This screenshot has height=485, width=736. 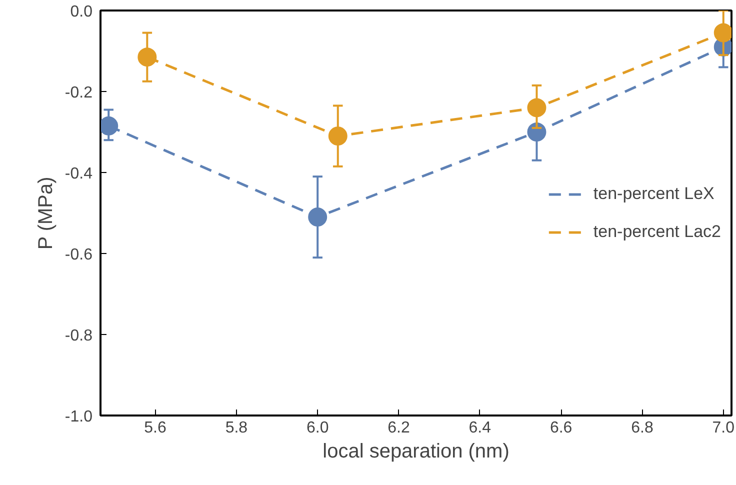 What do you see at coordinates (657, 232) in the screenshot?
I see `legend-label: ten-percent Lac2` at bounding box center [657, 232].